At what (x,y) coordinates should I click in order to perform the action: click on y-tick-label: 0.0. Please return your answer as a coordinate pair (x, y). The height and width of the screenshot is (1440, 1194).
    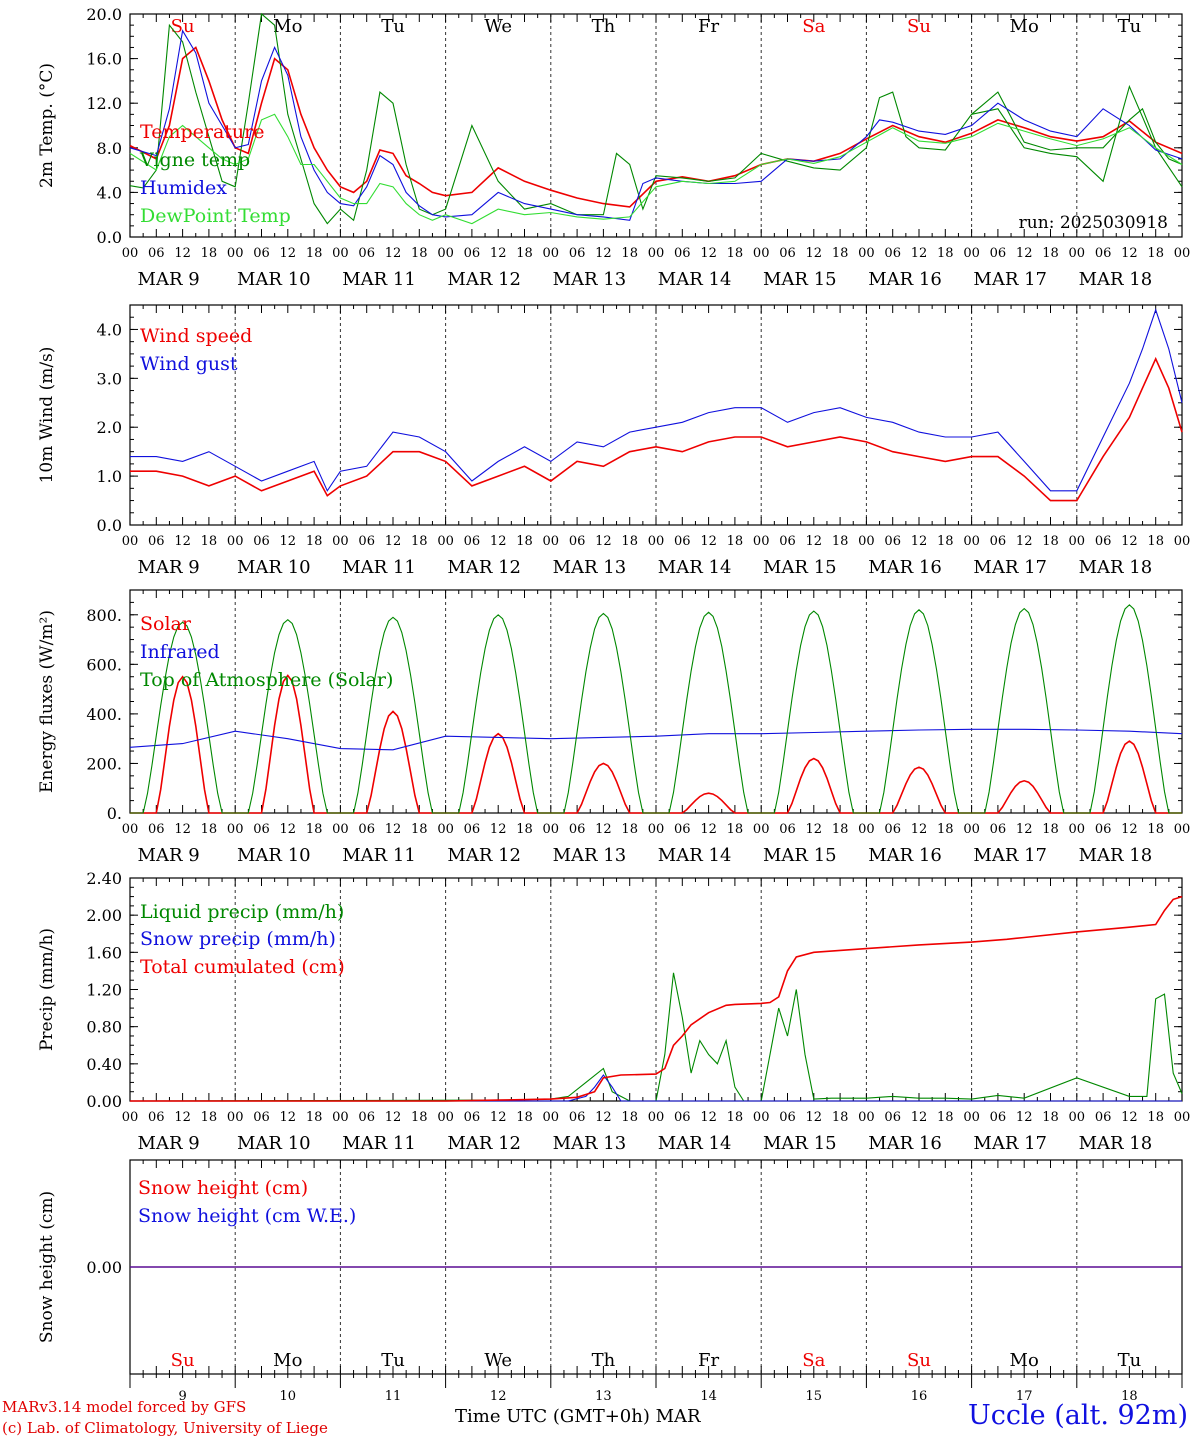
    Looking at the image, I should click on (109, 525).